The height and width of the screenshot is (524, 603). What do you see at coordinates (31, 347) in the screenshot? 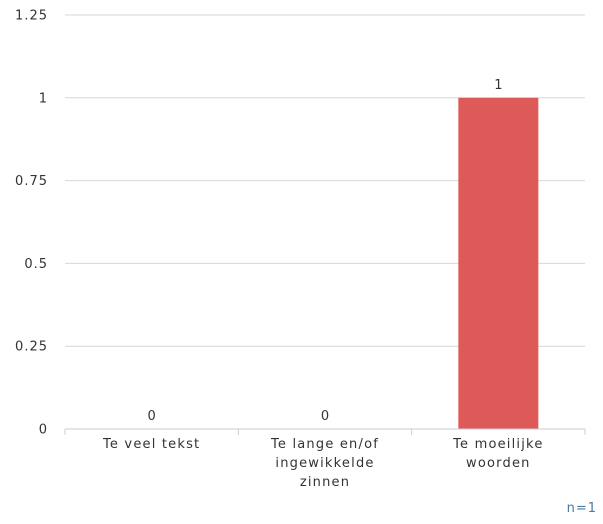
I see `y-tick-label: 0.25` at bounding box center [31, 347].